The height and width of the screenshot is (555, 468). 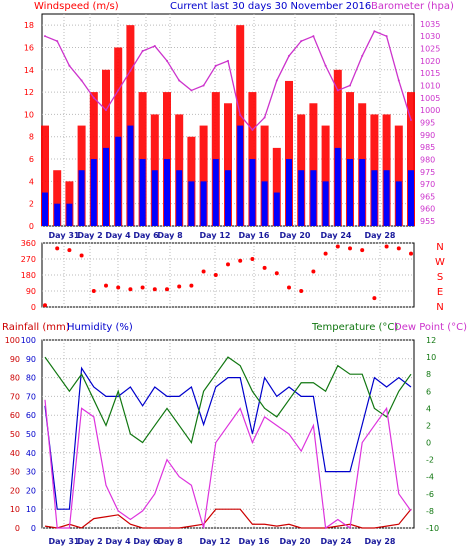 What do you see at coordinates (440, 292) in the screenshot?
I see `compass-label: E` at bounding box center [440, 292].